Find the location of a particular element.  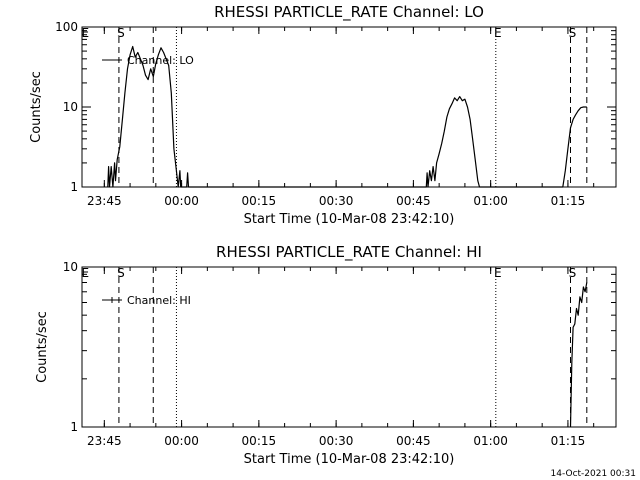

legend-label: Channel: HI is located at coordinates (159, 300).